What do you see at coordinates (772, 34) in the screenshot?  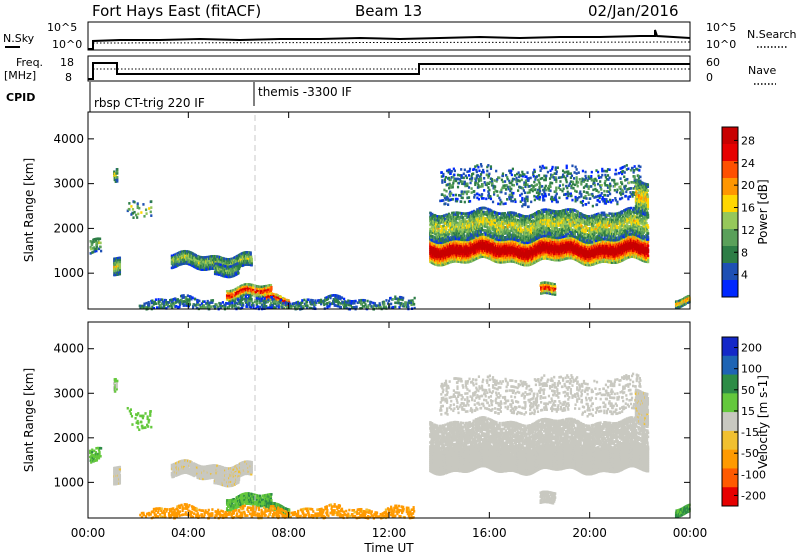 I see `nsearch-label: N.Search` at bounding box center [772, 34].